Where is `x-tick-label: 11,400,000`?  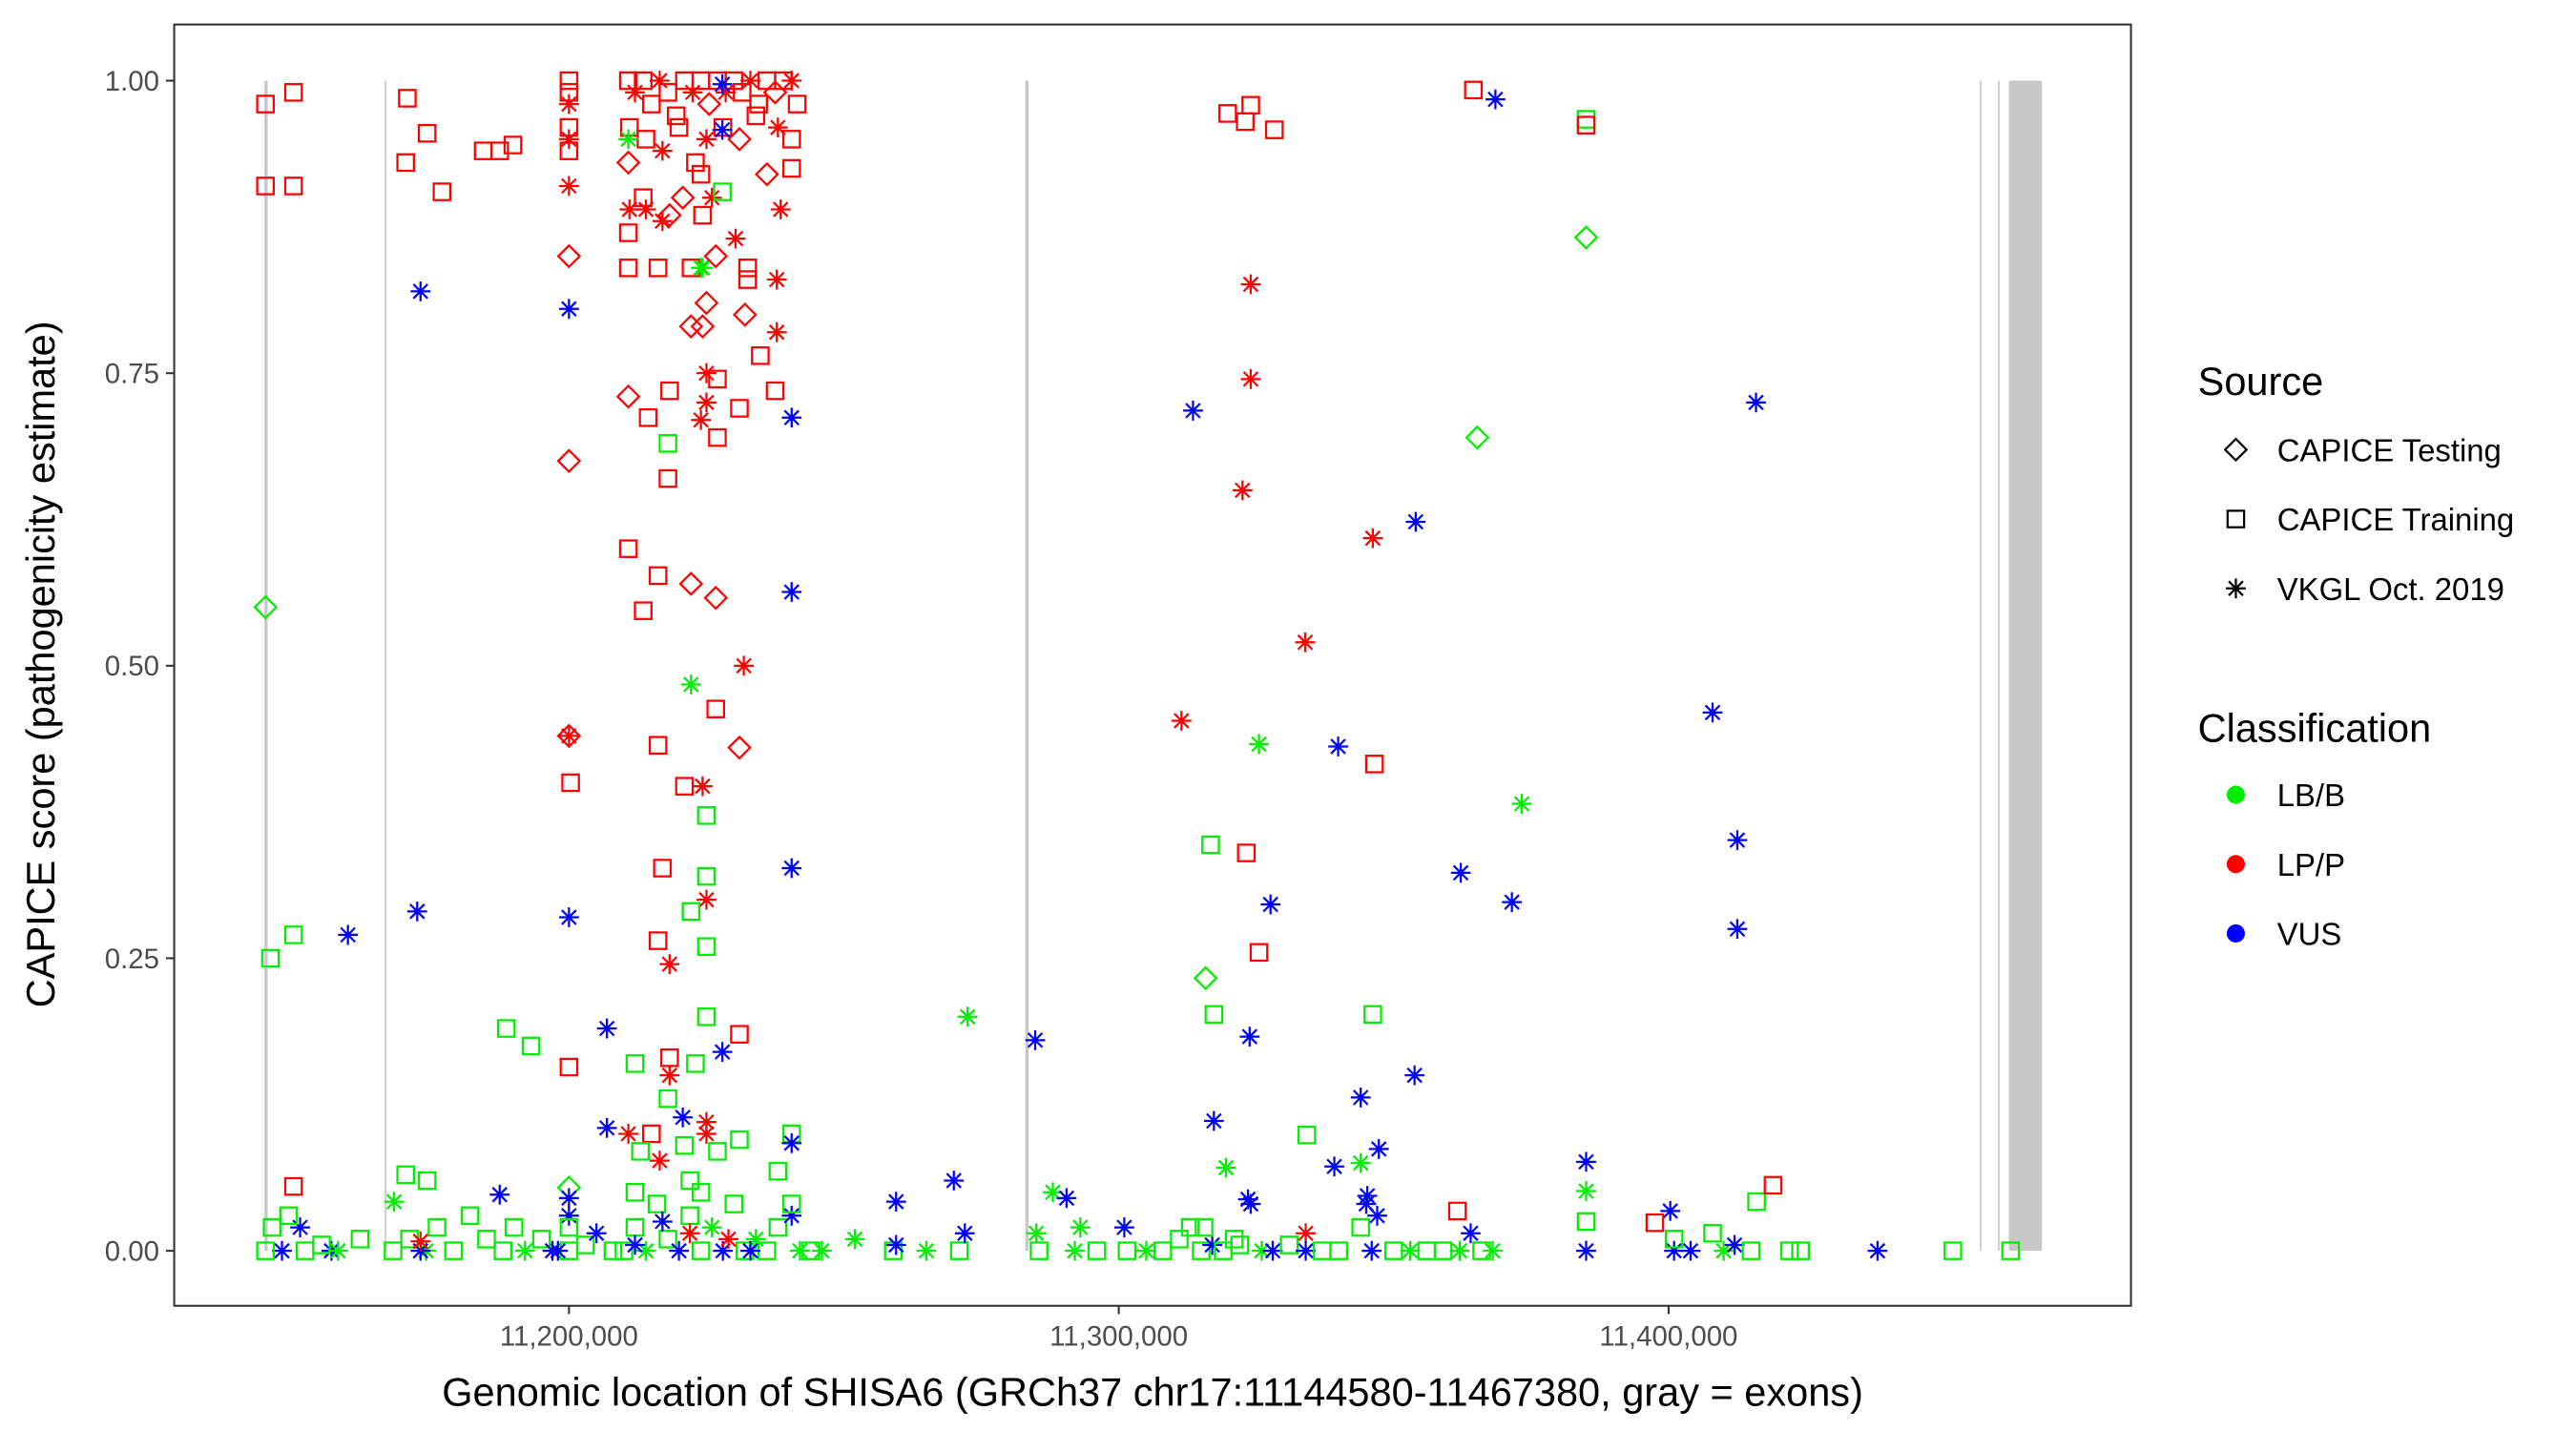
x-tick-label: 11,400,000 is located at coordinates (1668, 1336).